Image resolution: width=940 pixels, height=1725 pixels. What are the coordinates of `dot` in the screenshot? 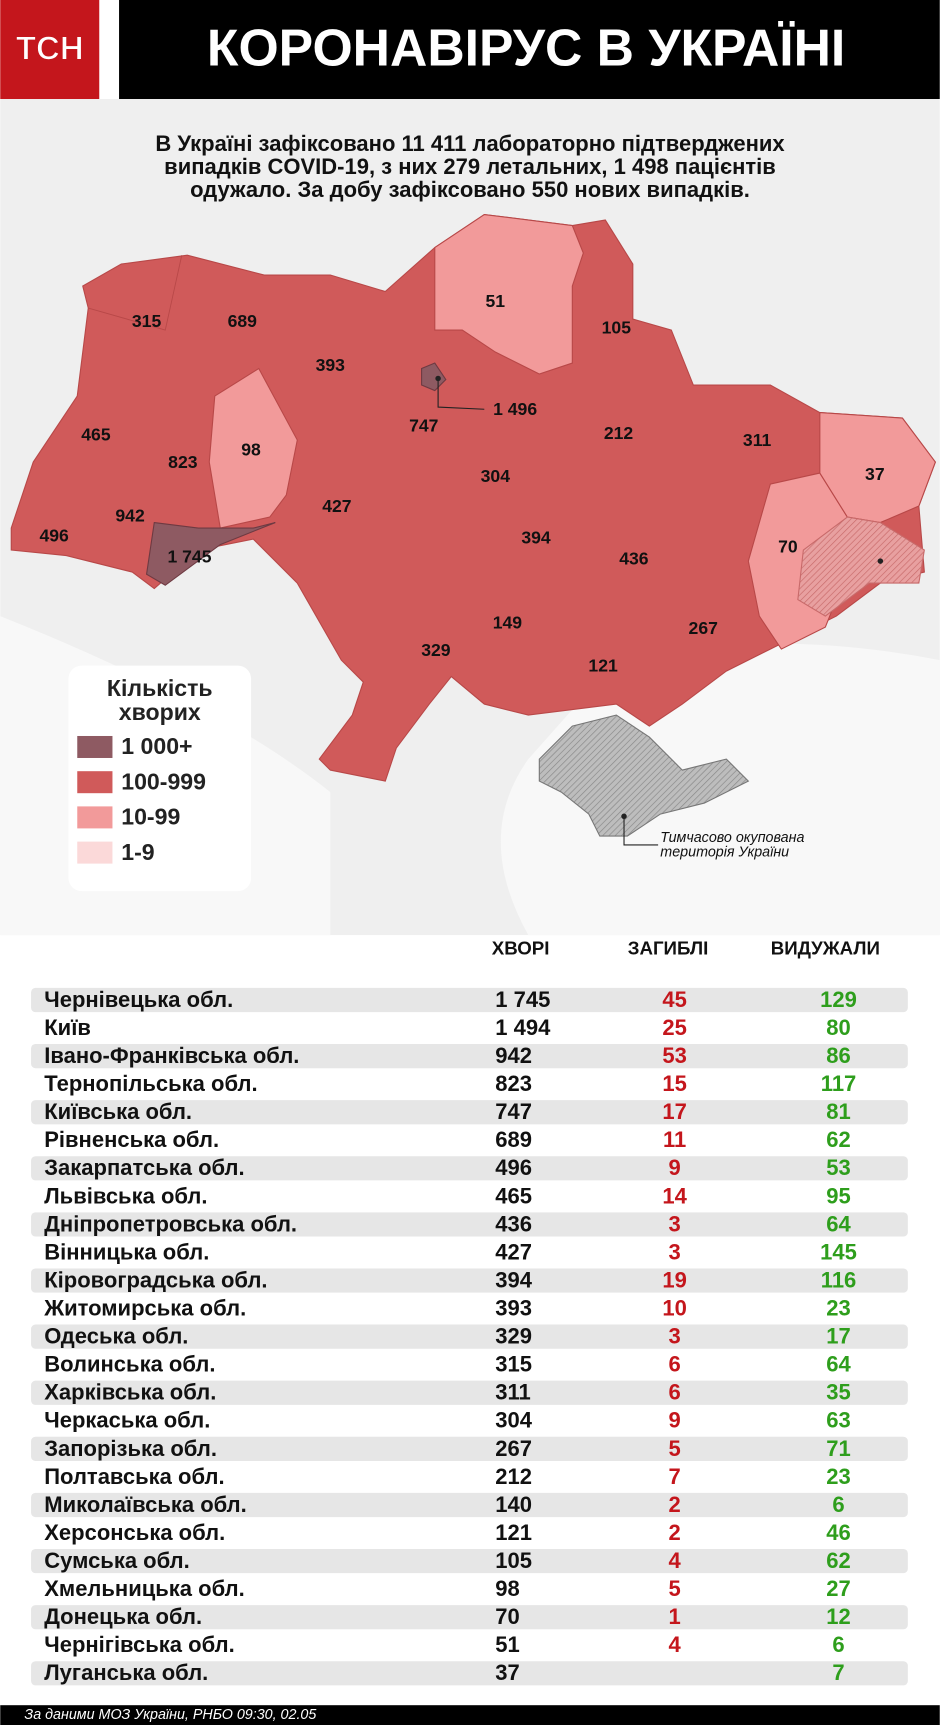 It's located at (880, 561).